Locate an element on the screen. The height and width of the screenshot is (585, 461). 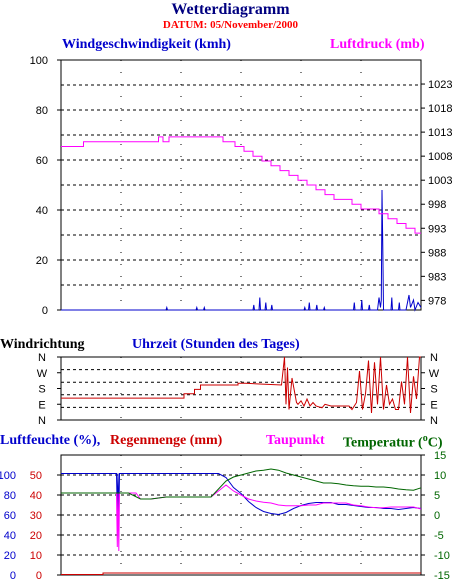
wind-direction-tick-left: W is located at coordinates (42, 374).